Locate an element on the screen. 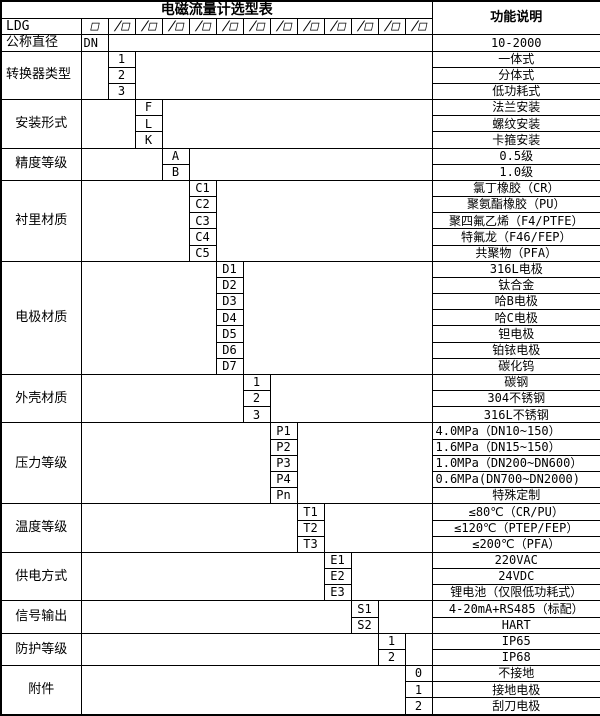 The width and height of the screenshot is (600, 716). row-label: 电极材质 is located at coordinates (41, 317).